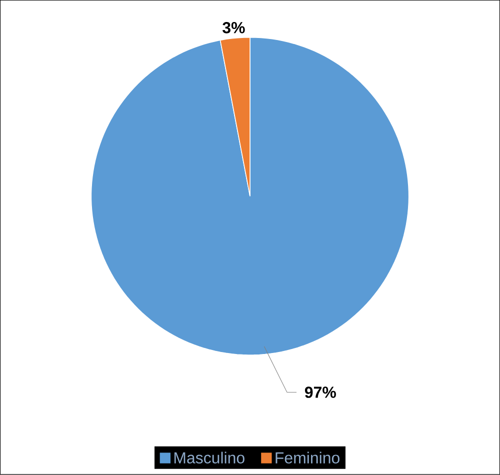 The width and height of the screenshot is (500, 475). Describe the element at coordinates (233, 28) in the screenshot. I see `data-label: 3%` at that location.